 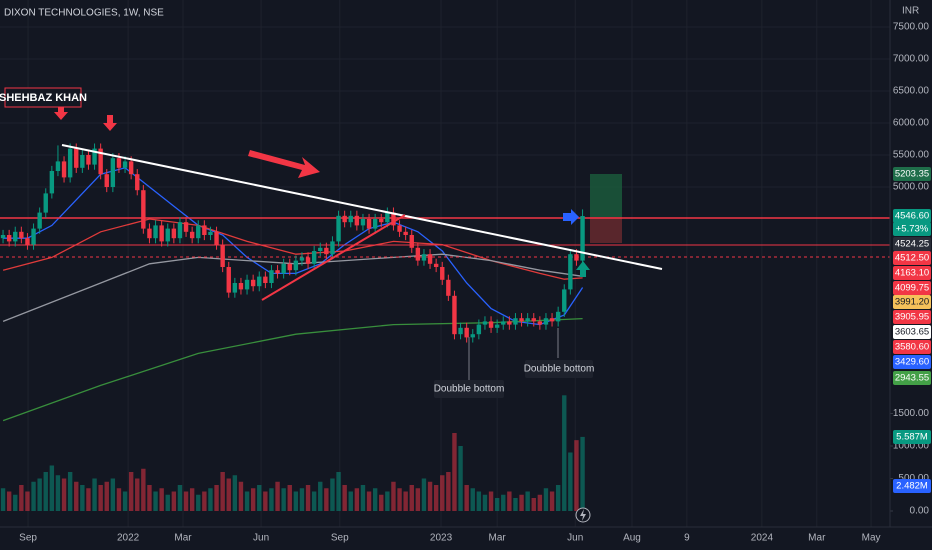 What do you see at coordinates (912, 362) in the screenshot?
I see `price-badge-label: 3429.60` at bounding box center [912, 362].